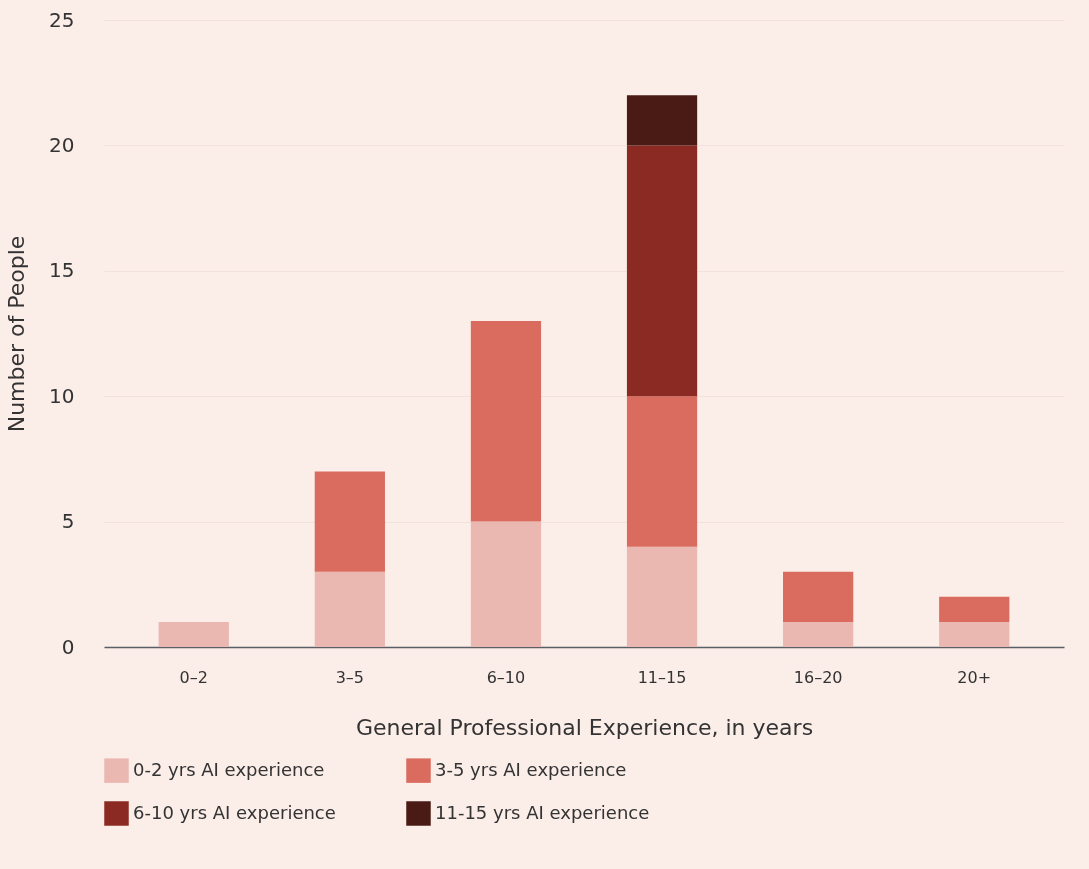 The image size is (1089, 869). Describe the element at coordinates (662, 677) in the screenshot. I see `x-tick-label: 11–15` at that location.